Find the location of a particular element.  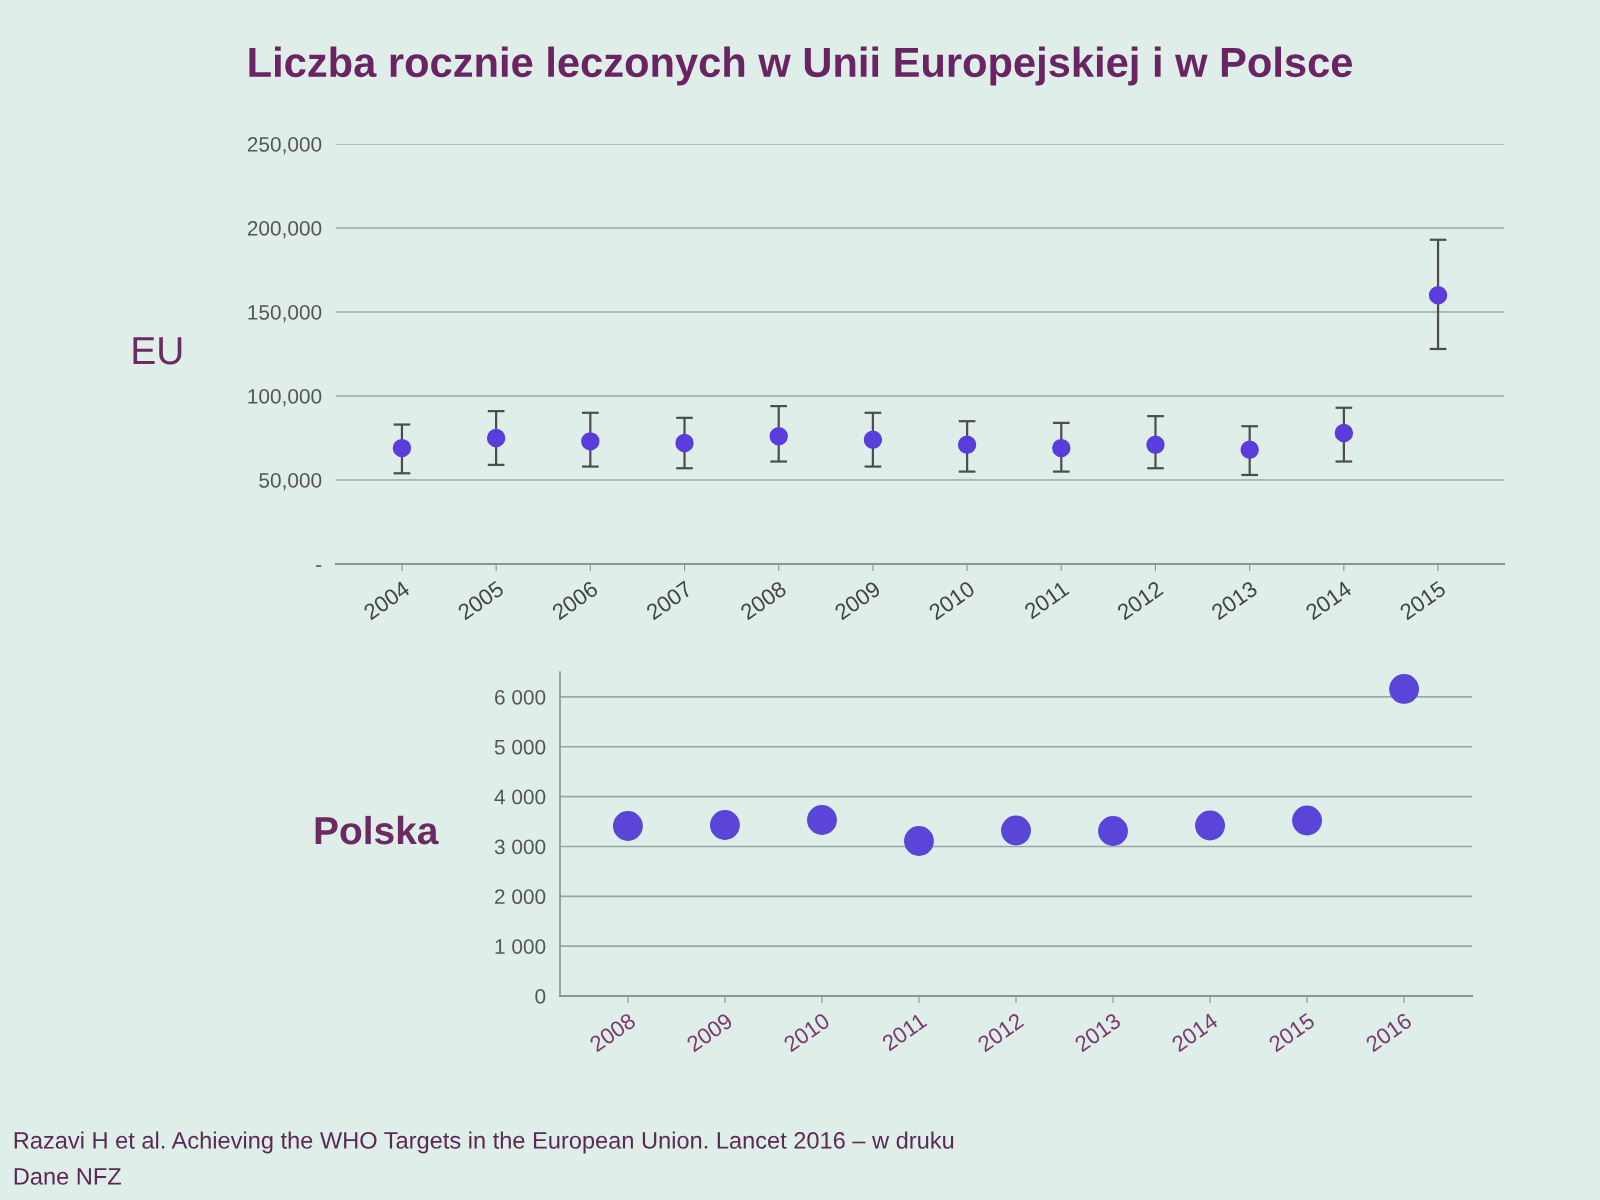

y-tick-label: 5 000 is located at coordinates (520, 747).